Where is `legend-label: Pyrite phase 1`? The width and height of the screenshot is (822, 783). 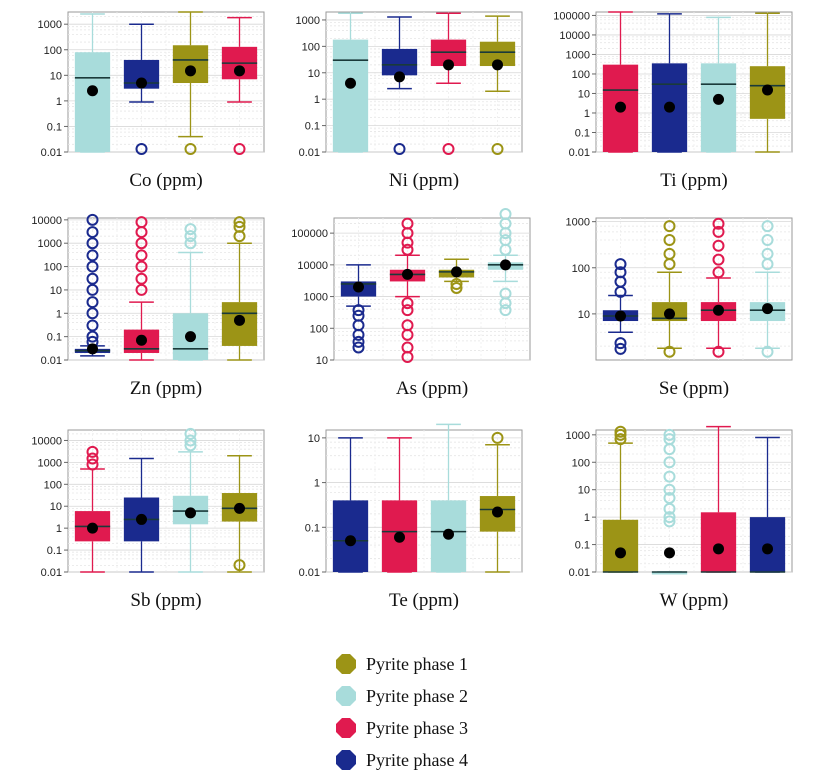
legend-label: Pyrite phase 1 is located at coordinates (417, 663).